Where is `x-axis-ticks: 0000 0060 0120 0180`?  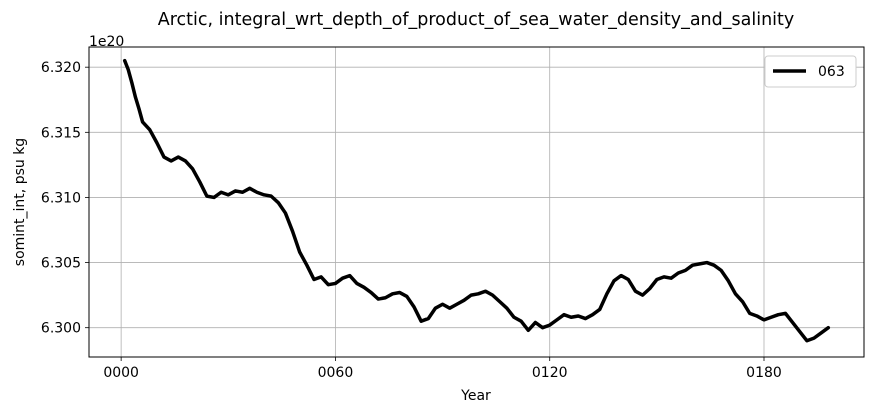 x-axis-ticks: 0000 0060 0120 0180 is located at coordinates (442, 369).